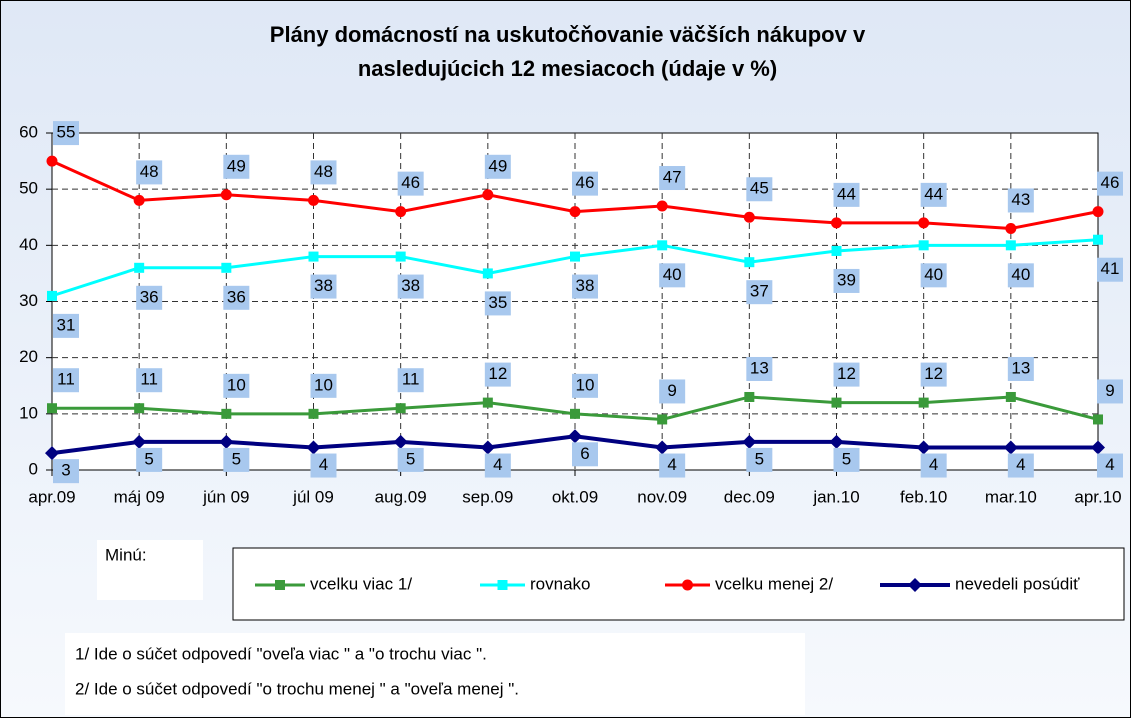  I want to click on legend-label: vcelku menej 2/, so click(774, 583).